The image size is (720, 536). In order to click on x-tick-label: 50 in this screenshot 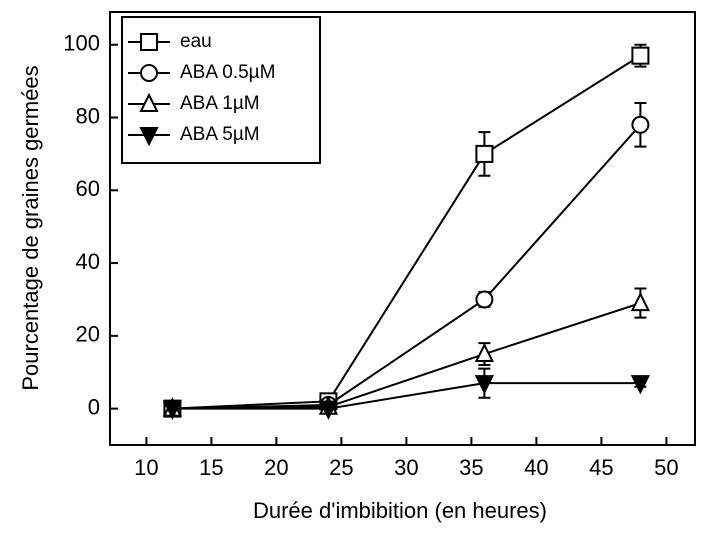, I will do `click(666, 467)`.